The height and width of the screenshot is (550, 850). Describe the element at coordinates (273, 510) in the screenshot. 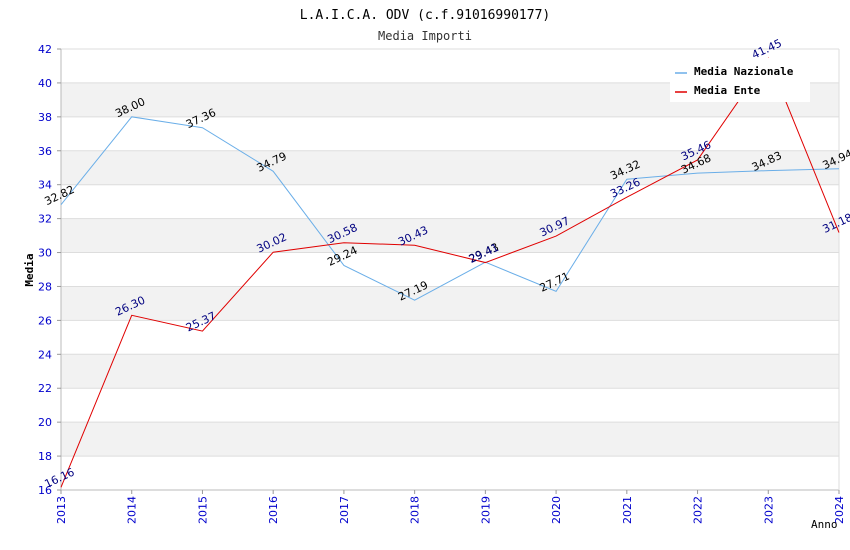

I see `x-tick-label: 2016` at that location.